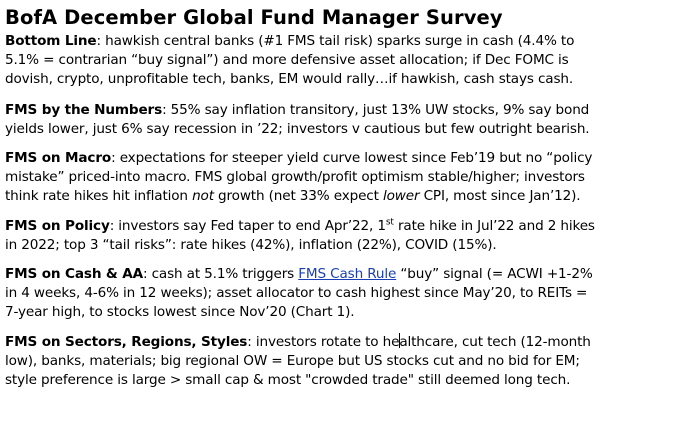 The image size is (680, 444). I want to click on section-heading: Bottom Line, so click(51, 41).